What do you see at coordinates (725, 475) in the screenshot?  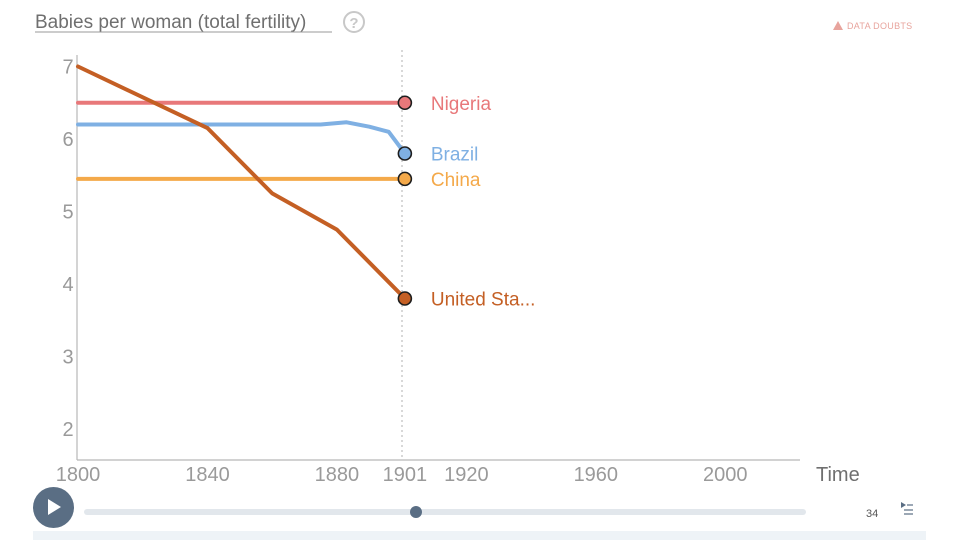 I see `x-tick-label: 2000` at bounding box center [725, 475].